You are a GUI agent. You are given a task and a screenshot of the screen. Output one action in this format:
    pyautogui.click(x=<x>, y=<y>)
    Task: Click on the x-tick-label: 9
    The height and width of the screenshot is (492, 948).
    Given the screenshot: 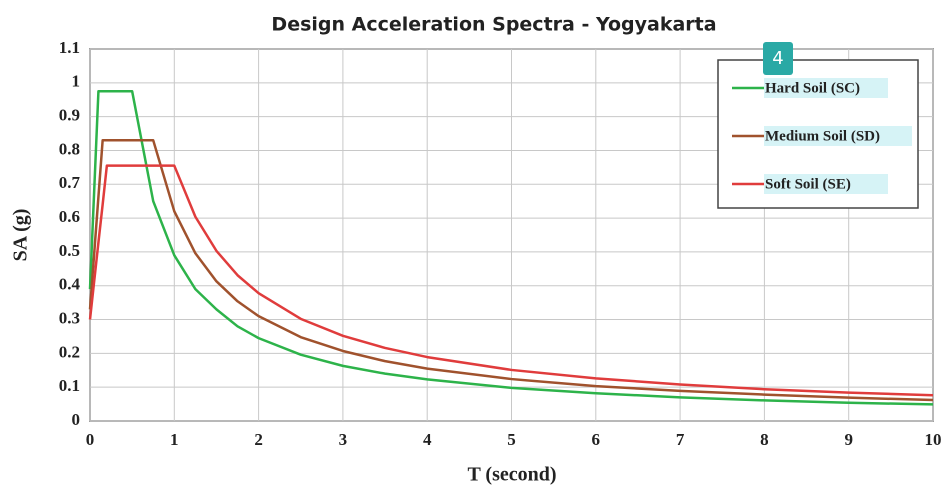 What is the action you would take?
    pyautogui.click(x=848, y=439)
    